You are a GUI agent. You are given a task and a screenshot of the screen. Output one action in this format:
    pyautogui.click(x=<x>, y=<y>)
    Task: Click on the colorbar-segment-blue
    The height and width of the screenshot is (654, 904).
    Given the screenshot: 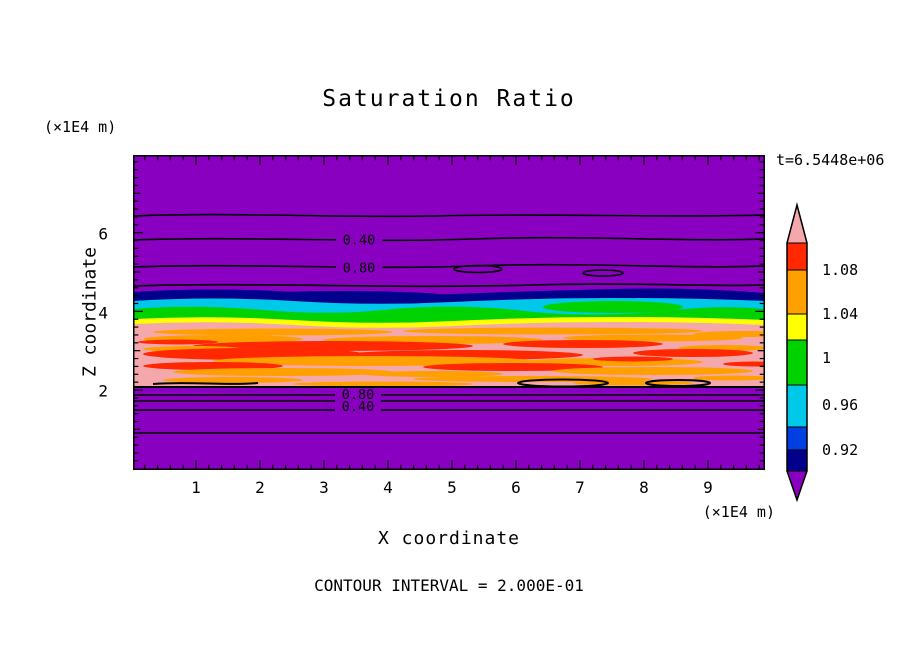 What is the action you would take?
    pyautogui.click(x=797, y=438)
    